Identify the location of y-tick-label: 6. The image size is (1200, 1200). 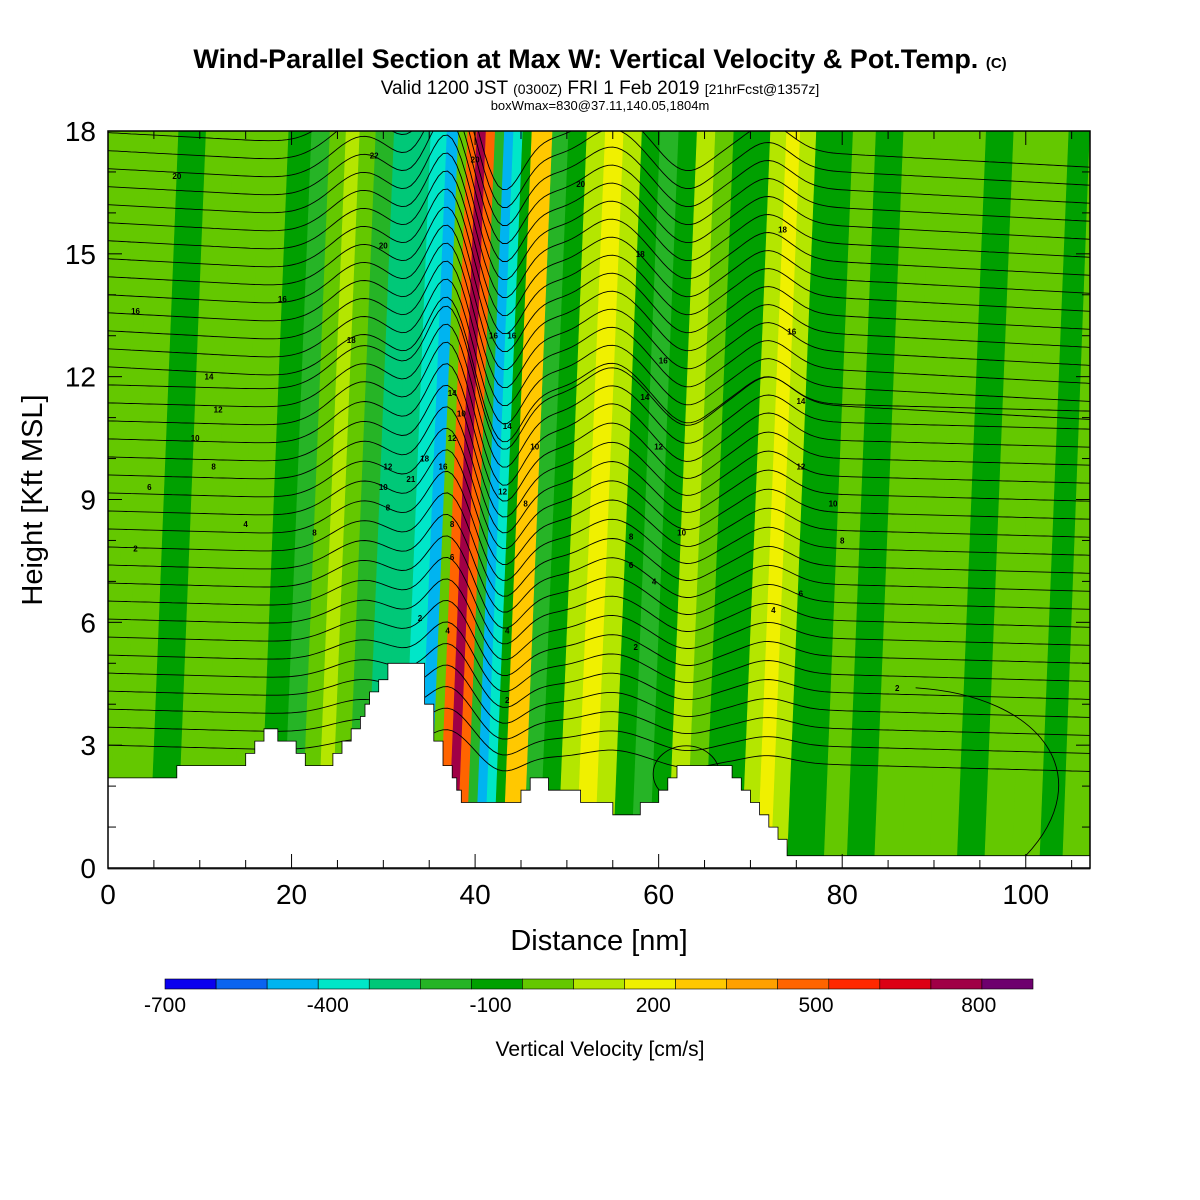
(88, 622).